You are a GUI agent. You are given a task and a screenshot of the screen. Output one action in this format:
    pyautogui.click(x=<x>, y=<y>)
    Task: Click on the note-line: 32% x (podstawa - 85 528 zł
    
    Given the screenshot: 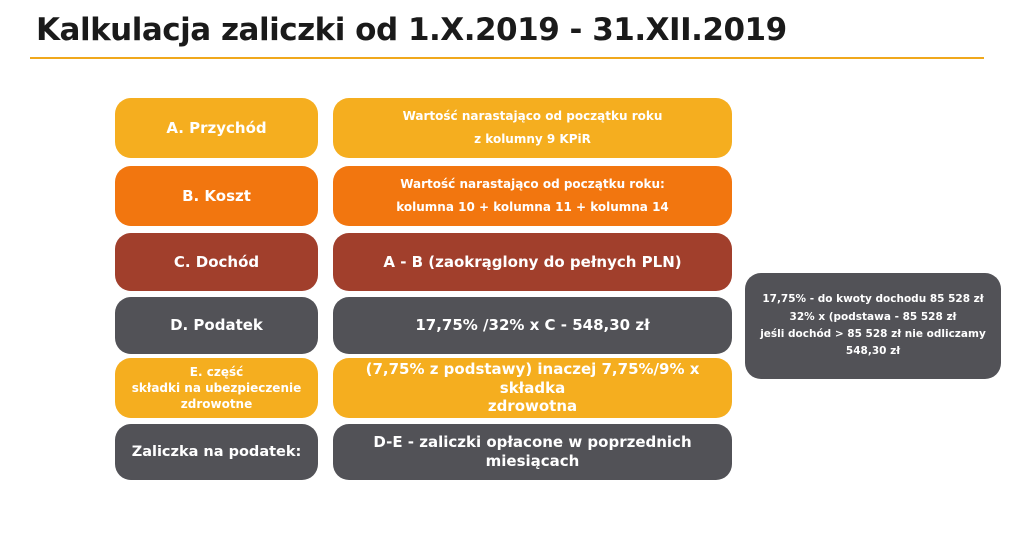 What is the action you would take?
    pyautogui.click(x=873, y=316)
    